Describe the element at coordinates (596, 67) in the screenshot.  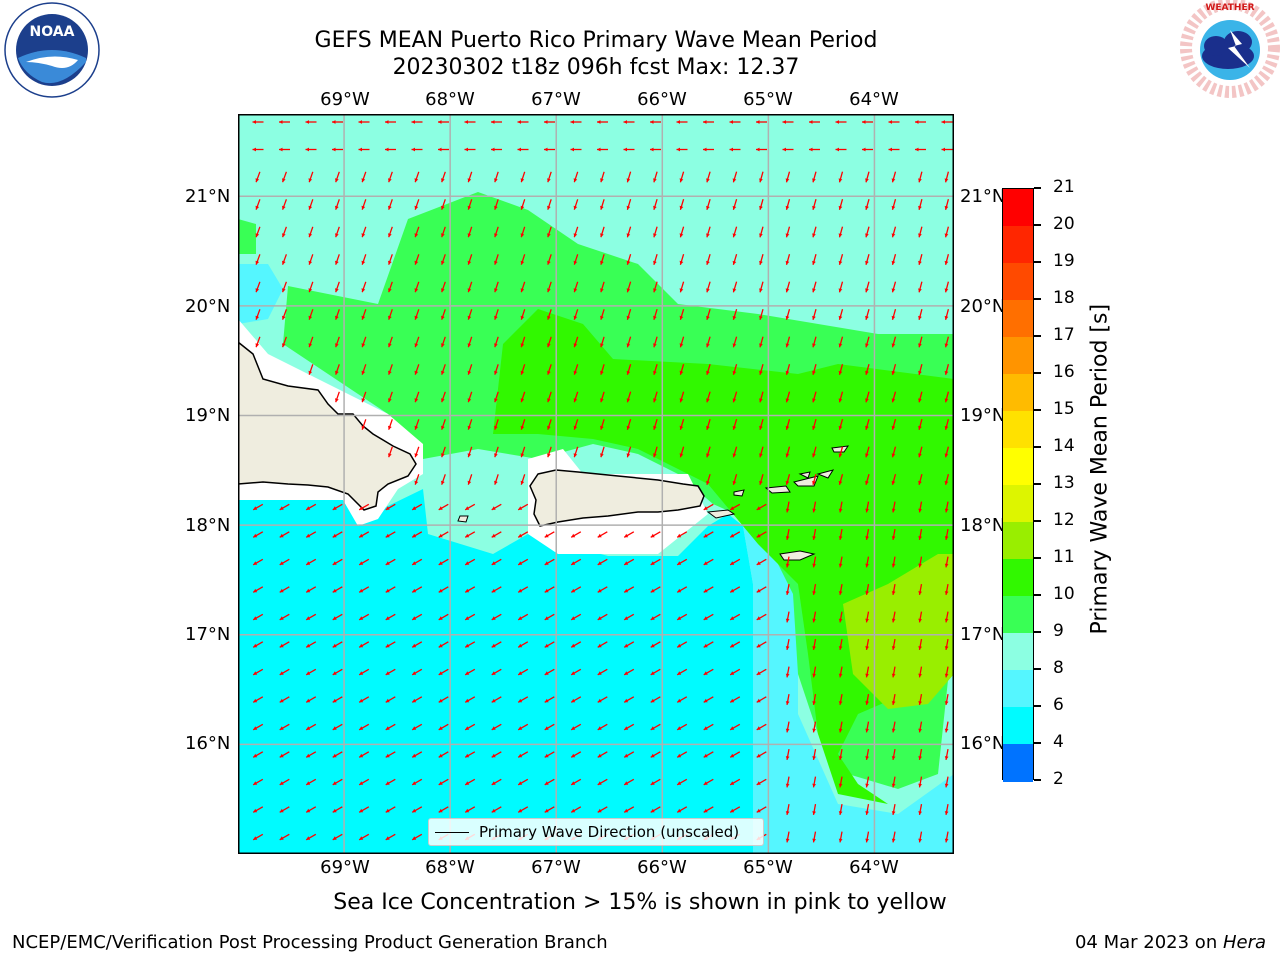
I see `chart-subtitle: 20230302 t18z 096h fcst Max: 12.37` at that location.